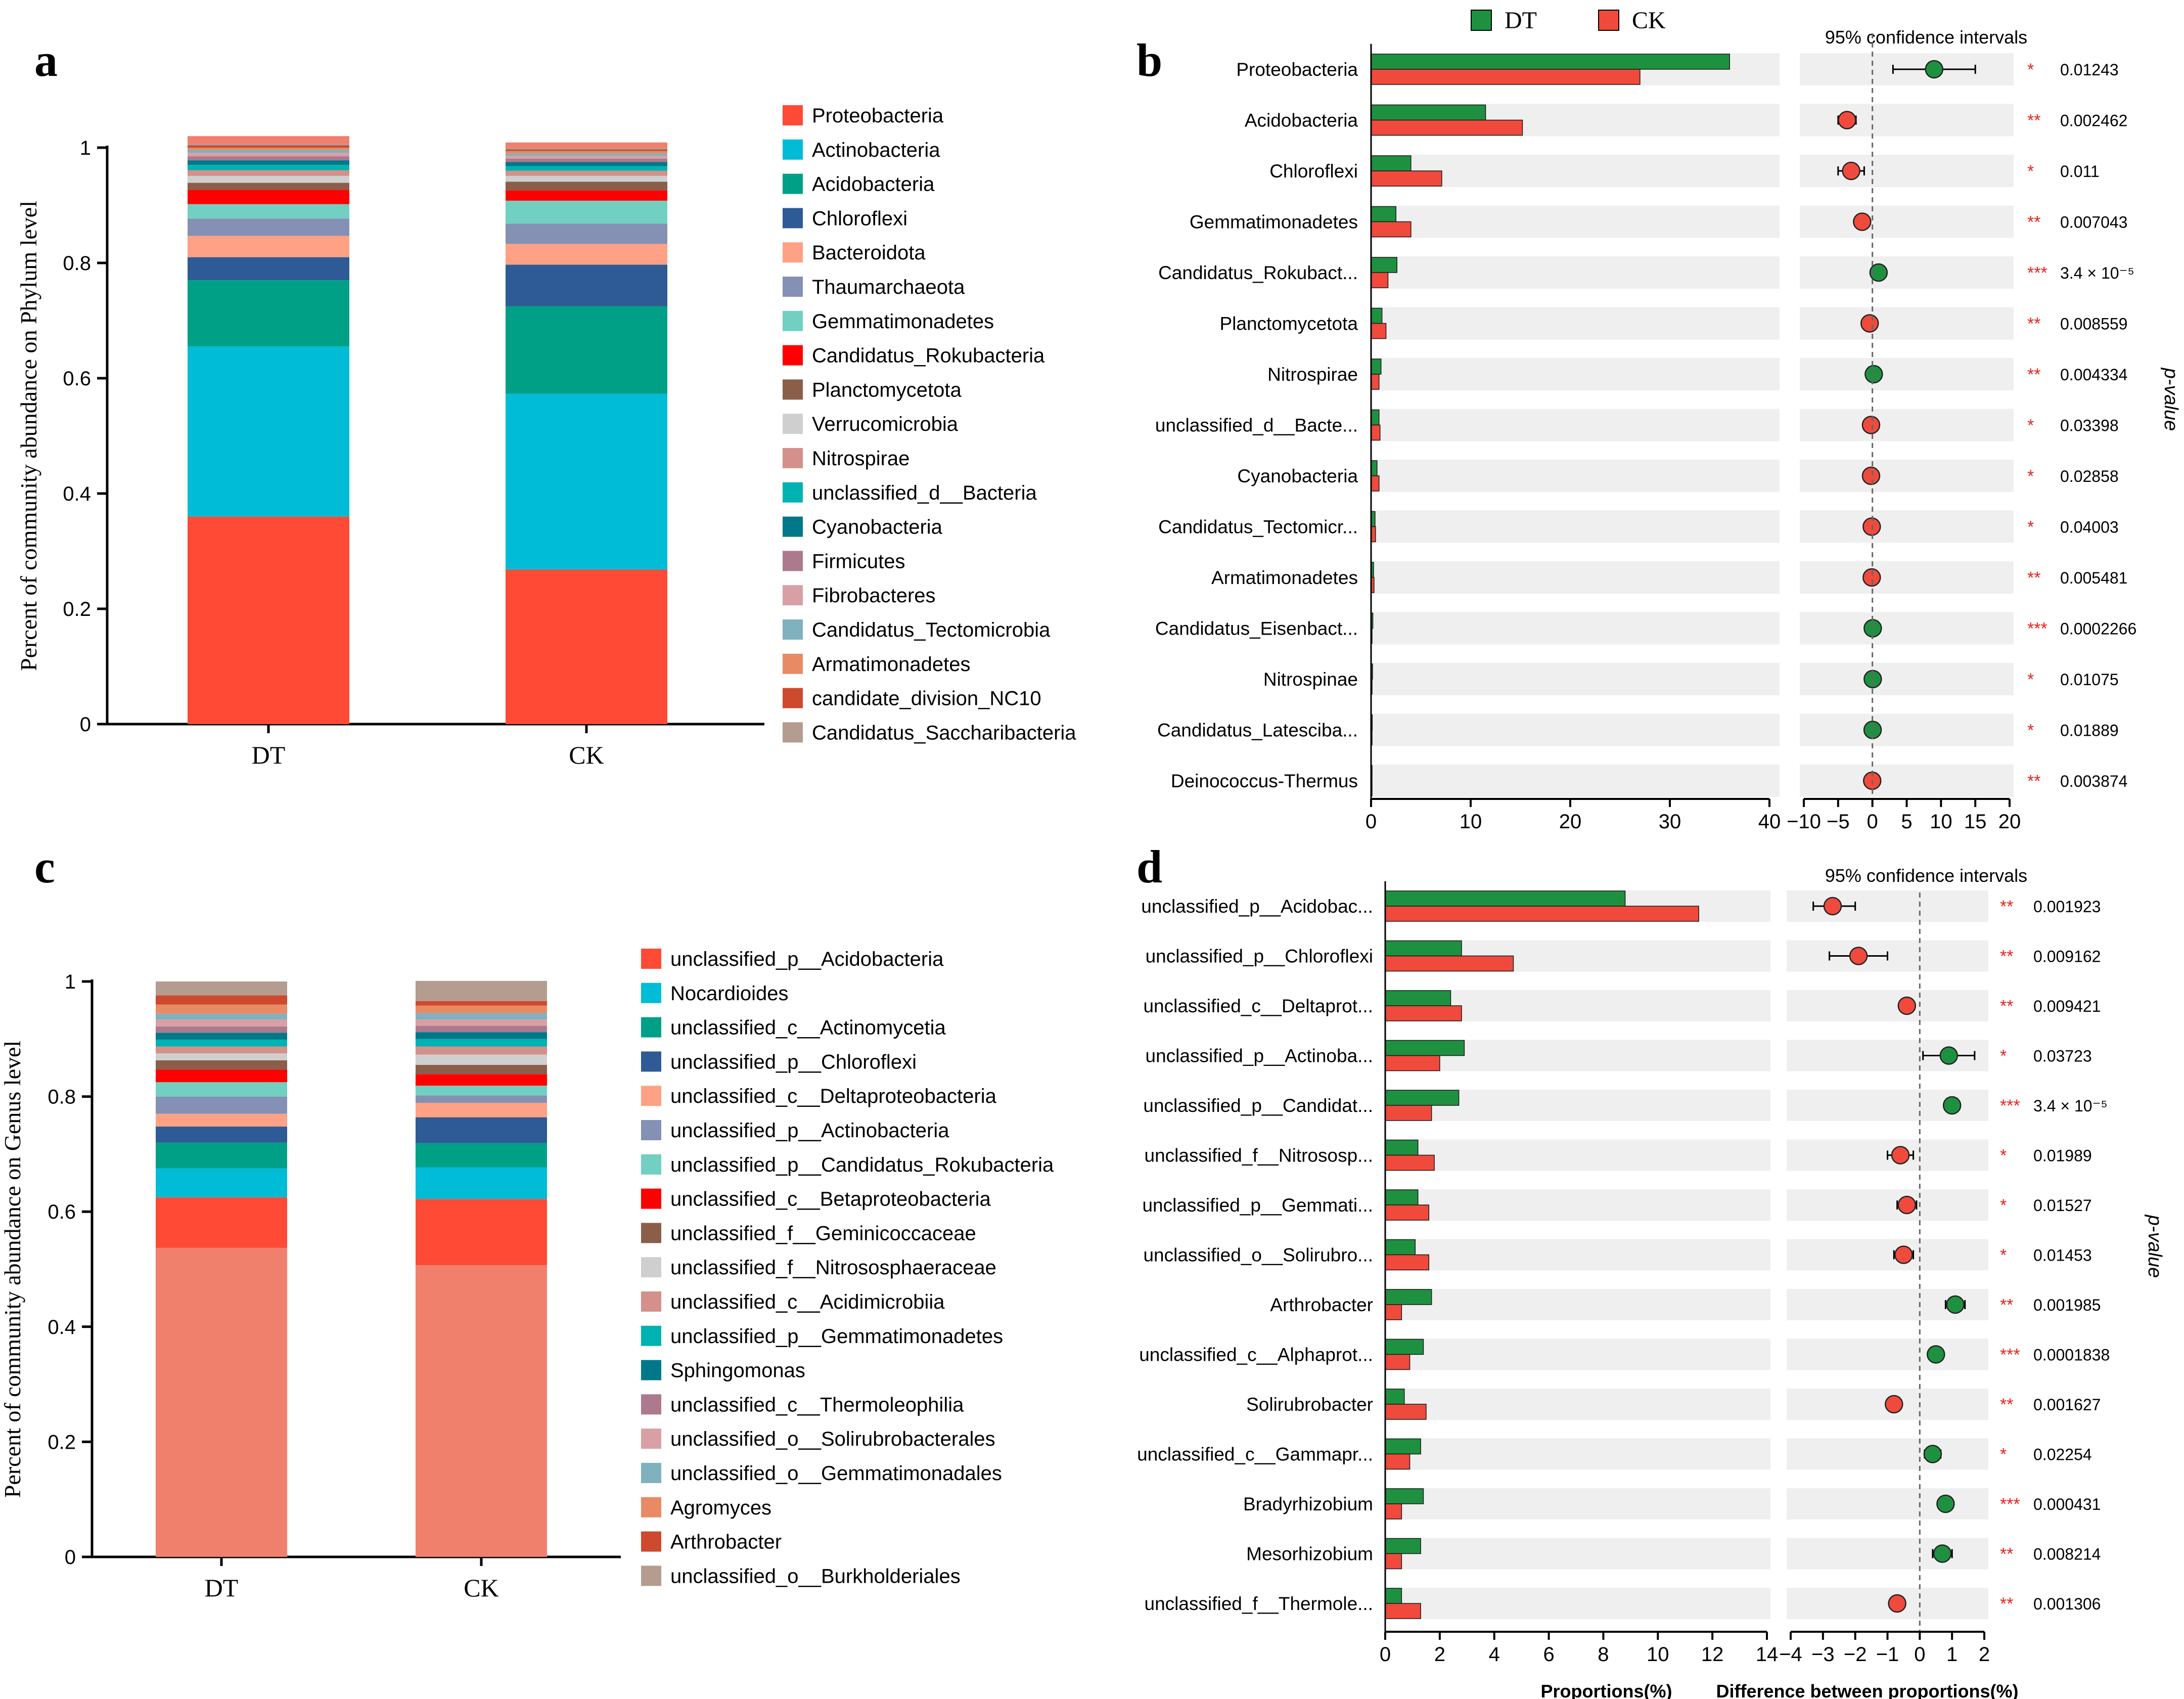  I want to click on significance-stars: *, so click(2003, 1205).